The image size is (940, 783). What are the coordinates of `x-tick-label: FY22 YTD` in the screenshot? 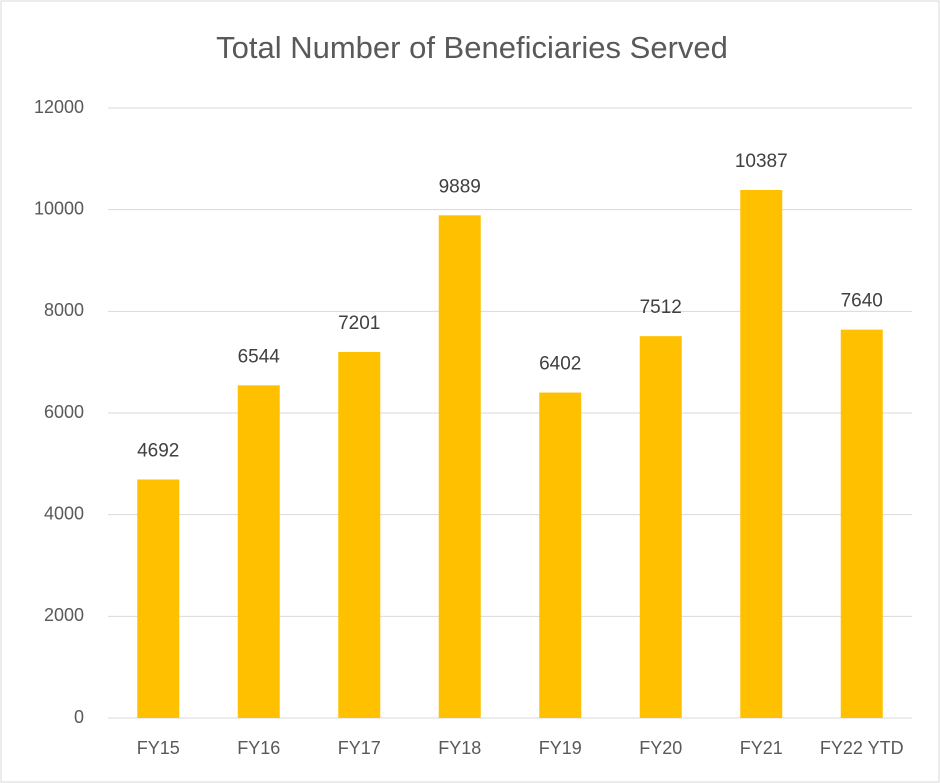 It's located at (862, 748).